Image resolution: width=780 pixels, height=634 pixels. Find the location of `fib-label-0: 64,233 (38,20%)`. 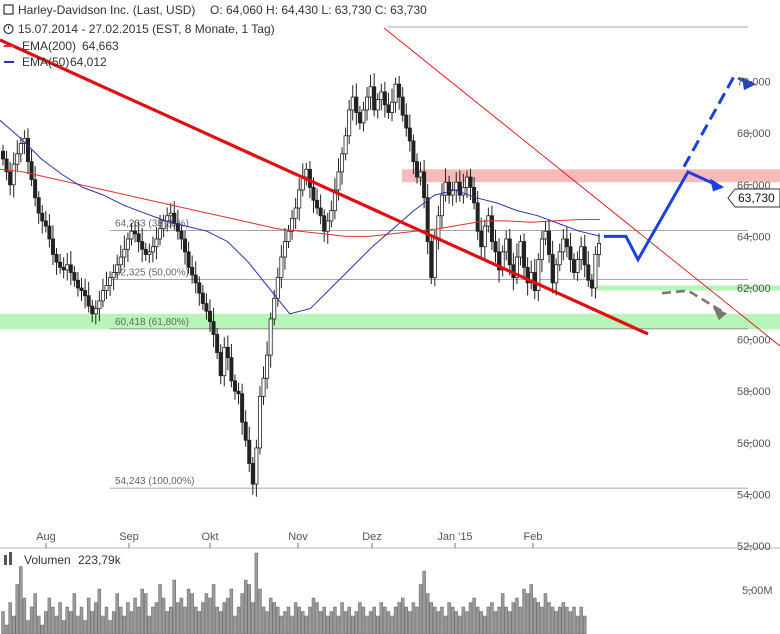

fib-label-0: 64,233 (38,20%) is located at coordinates (152, 223).